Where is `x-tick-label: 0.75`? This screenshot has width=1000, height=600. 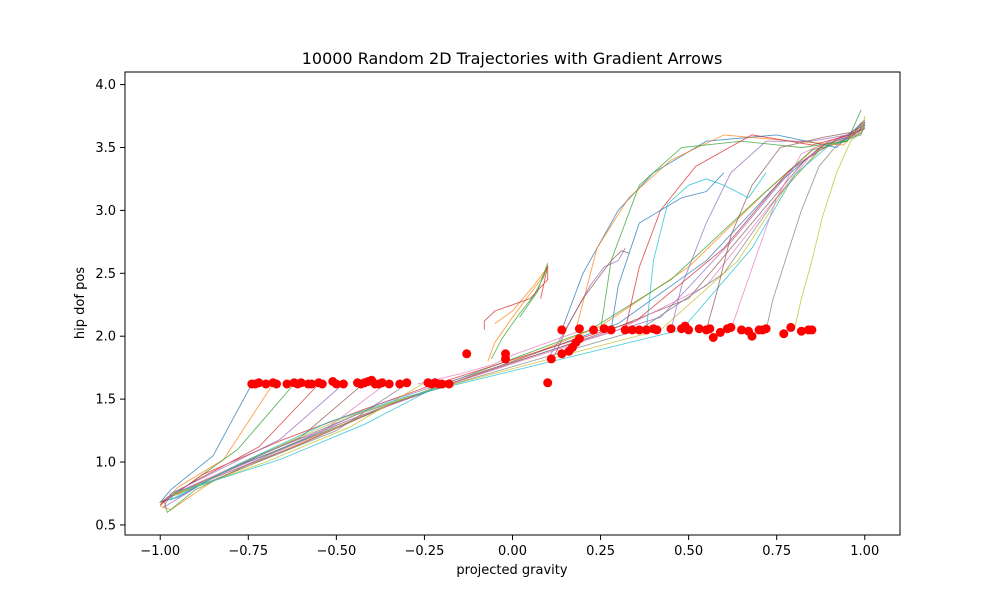 x-tick-label: 0.75 is located at coordinates (776, 551).